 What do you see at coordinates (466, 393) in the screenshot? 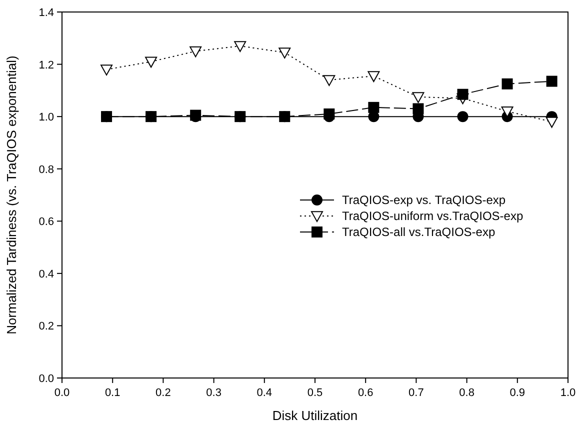
I see `x-tick-label: 0.8` at bounding box center [466, 393].